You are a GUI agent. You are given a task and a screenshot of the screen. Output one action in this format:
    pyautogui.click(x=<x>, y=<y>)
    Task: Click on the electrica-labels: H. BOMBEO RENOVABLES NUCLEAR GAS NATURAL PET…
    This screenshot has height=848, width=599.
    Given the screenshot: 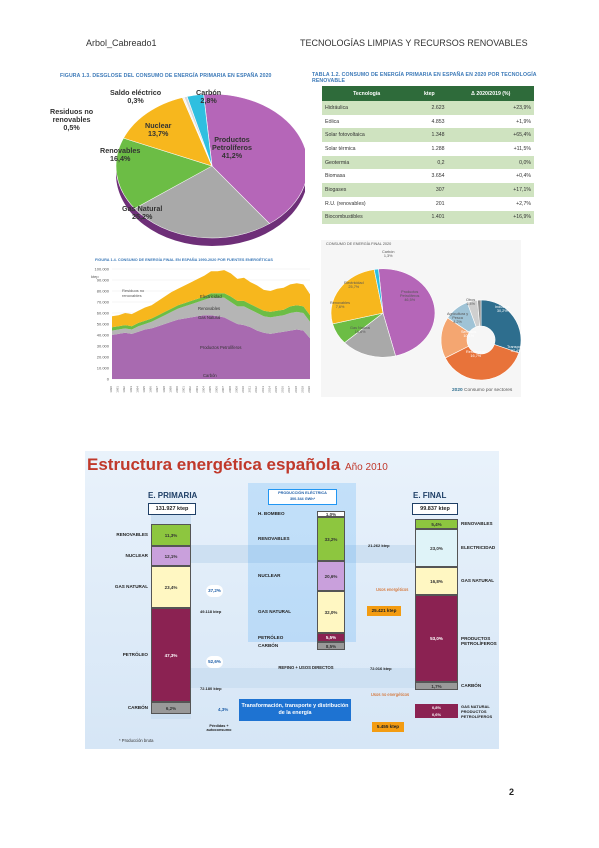 What is the action you would take?
    pyautogui.click(x=286, y=579)
    